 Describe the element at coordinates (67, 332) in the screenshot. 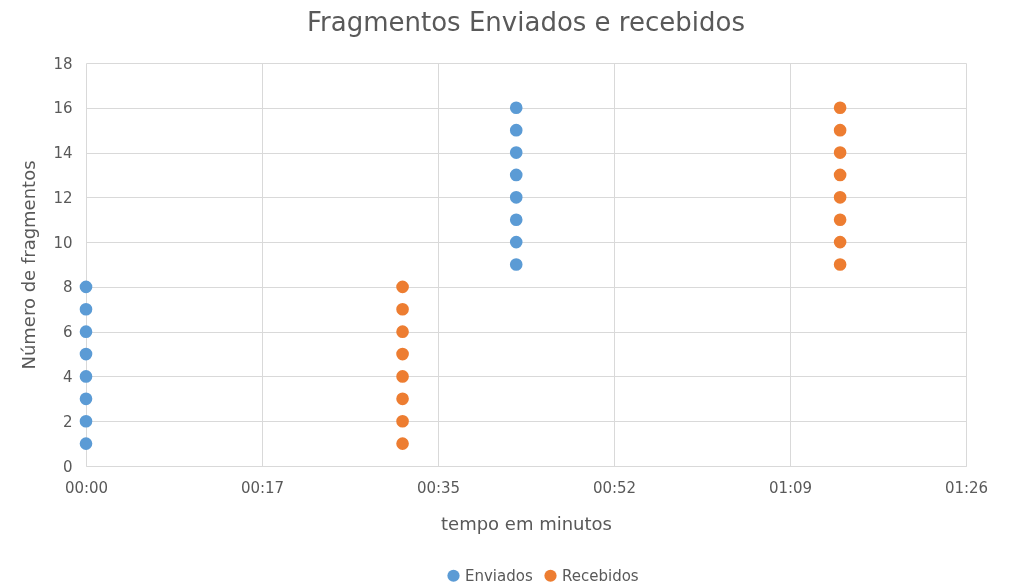

I see `y-tick-label: 6` at that location.